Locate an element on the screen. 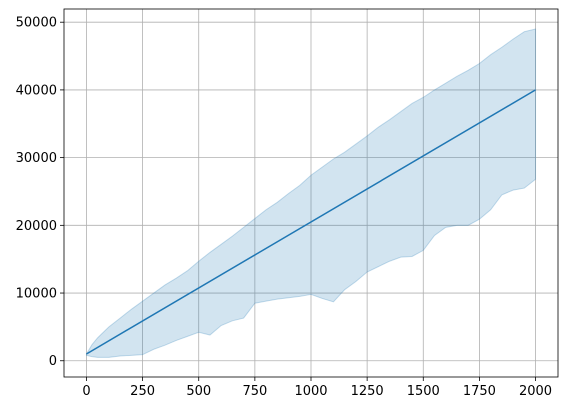  x-tick-label: 0 is located at coordinates (86, 391).